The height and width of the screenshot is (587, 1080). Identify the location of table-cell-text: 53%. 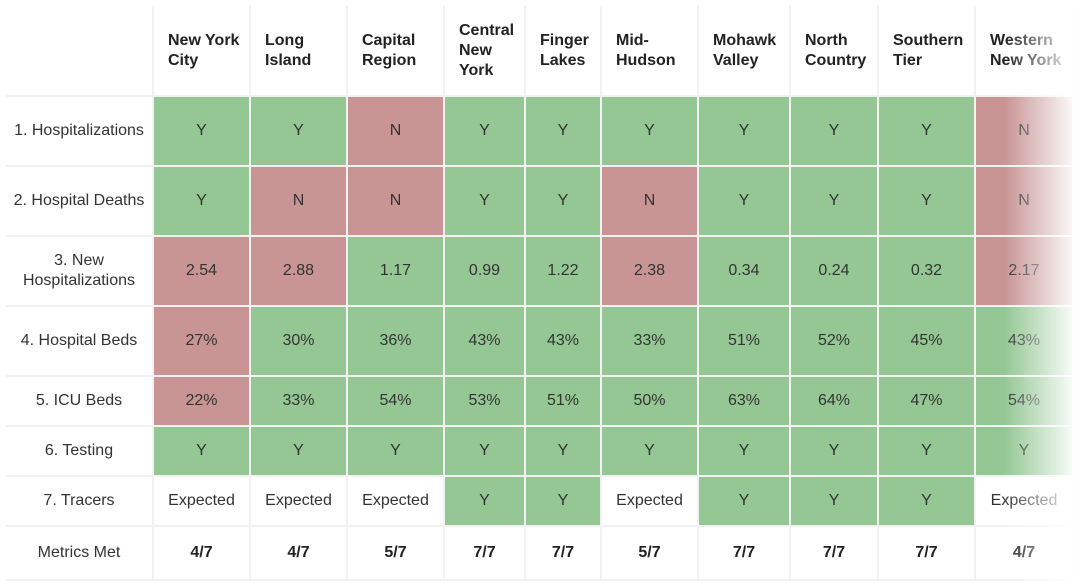
(484, 400).